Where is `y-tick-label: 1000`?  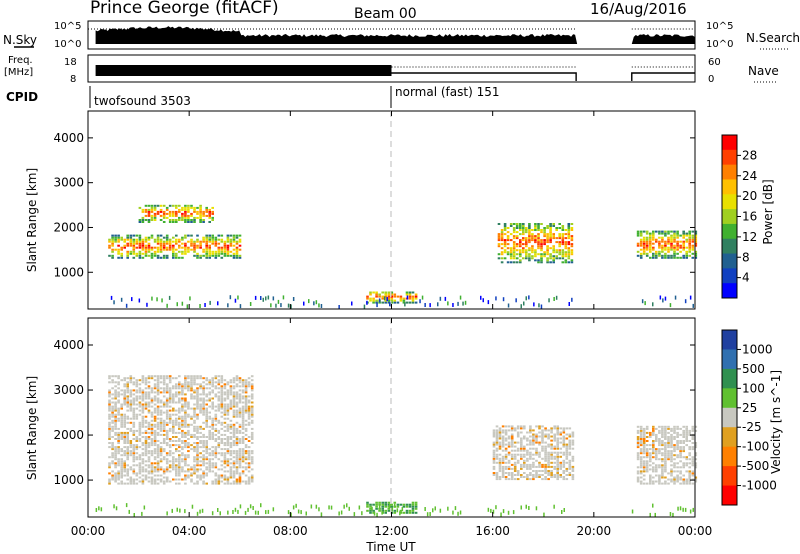
y-tick-label: 1000 is located at coordinates (68, 272).